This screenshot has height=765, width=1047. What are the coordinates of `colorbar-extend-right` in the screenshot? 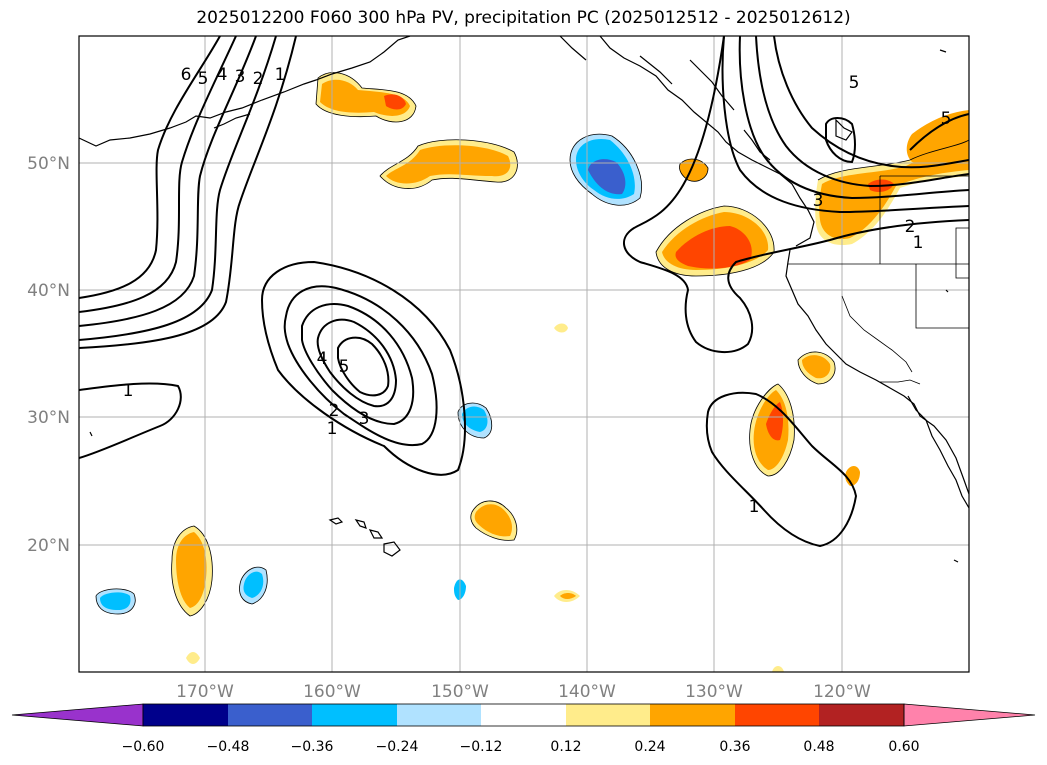 It's located at (969, 715).